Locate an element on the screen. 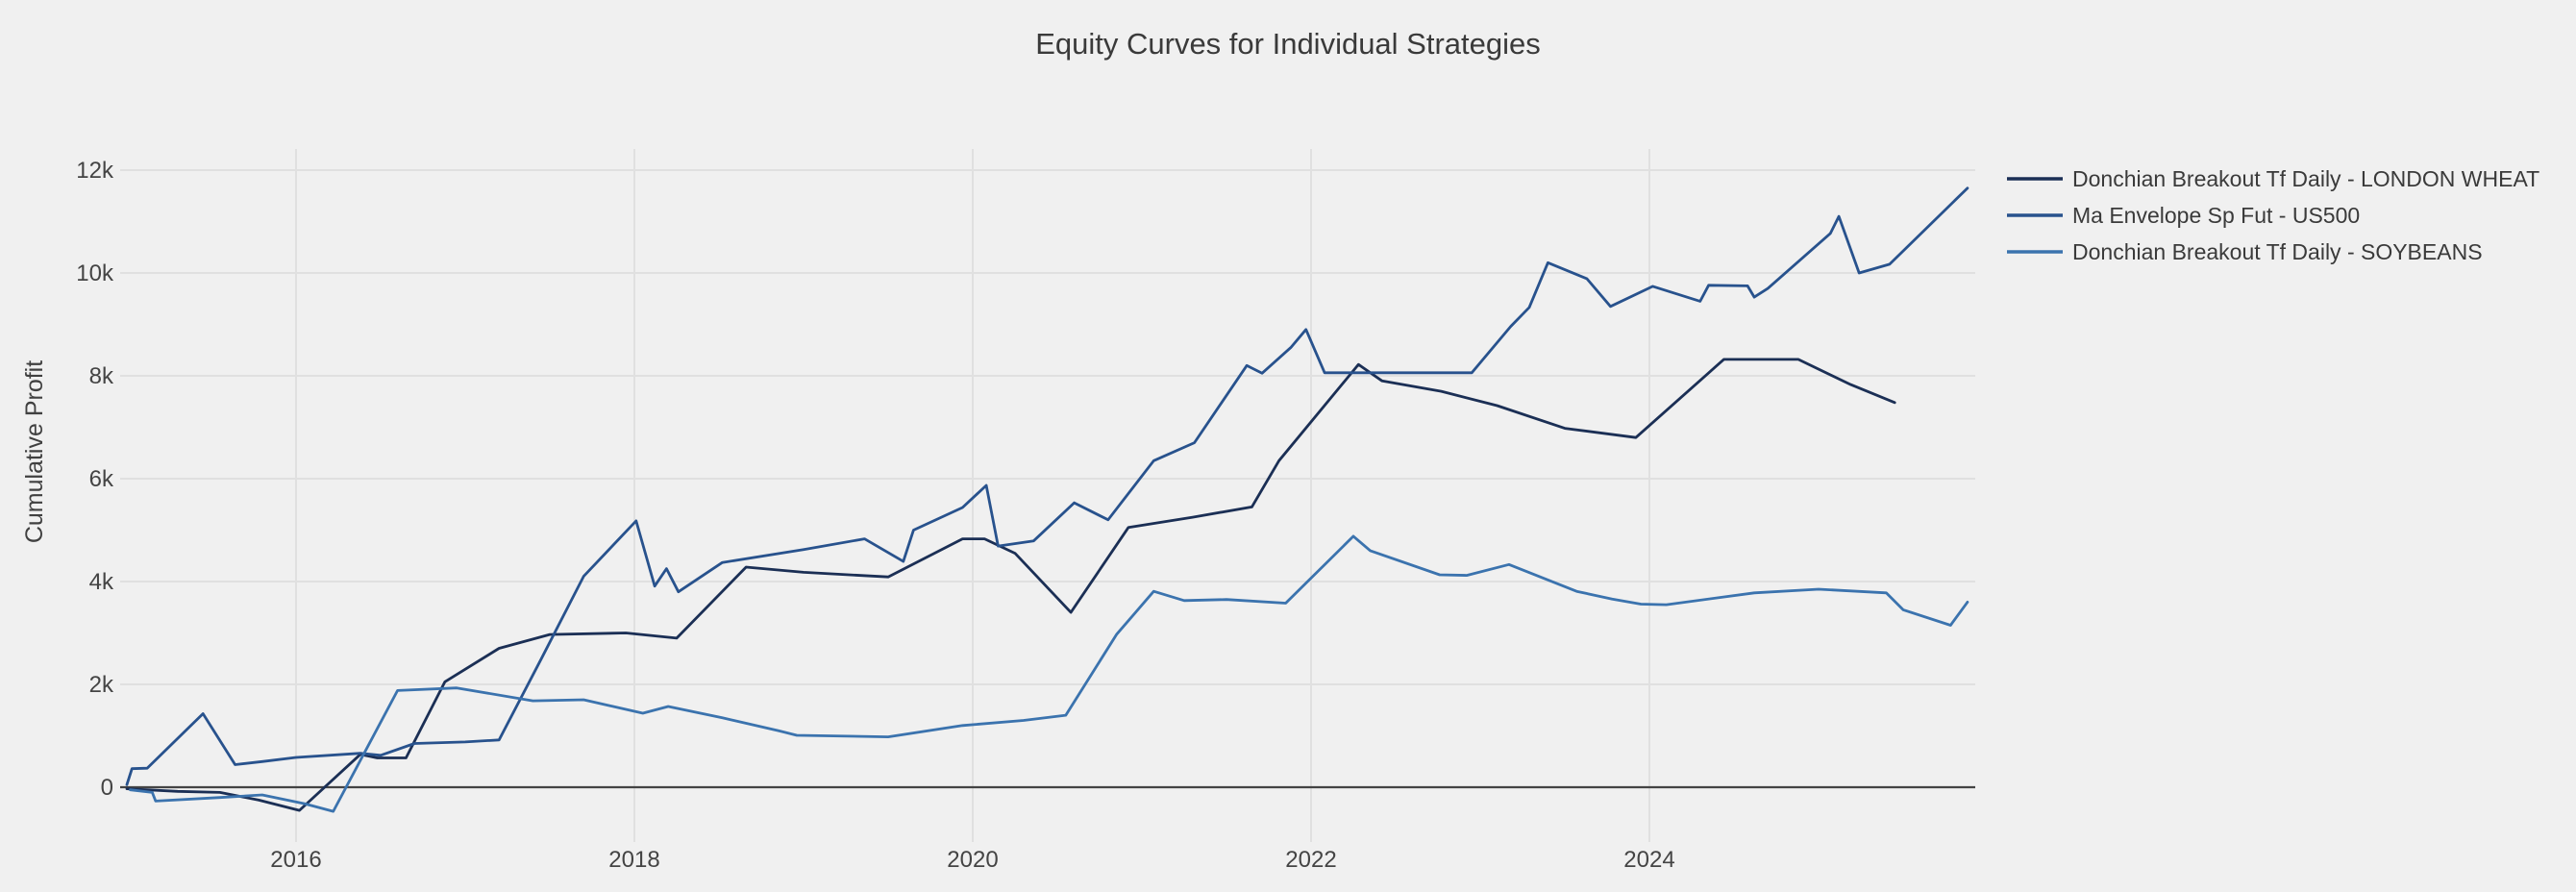  y-tick-label: 4k is located at coordinates (102, 582).